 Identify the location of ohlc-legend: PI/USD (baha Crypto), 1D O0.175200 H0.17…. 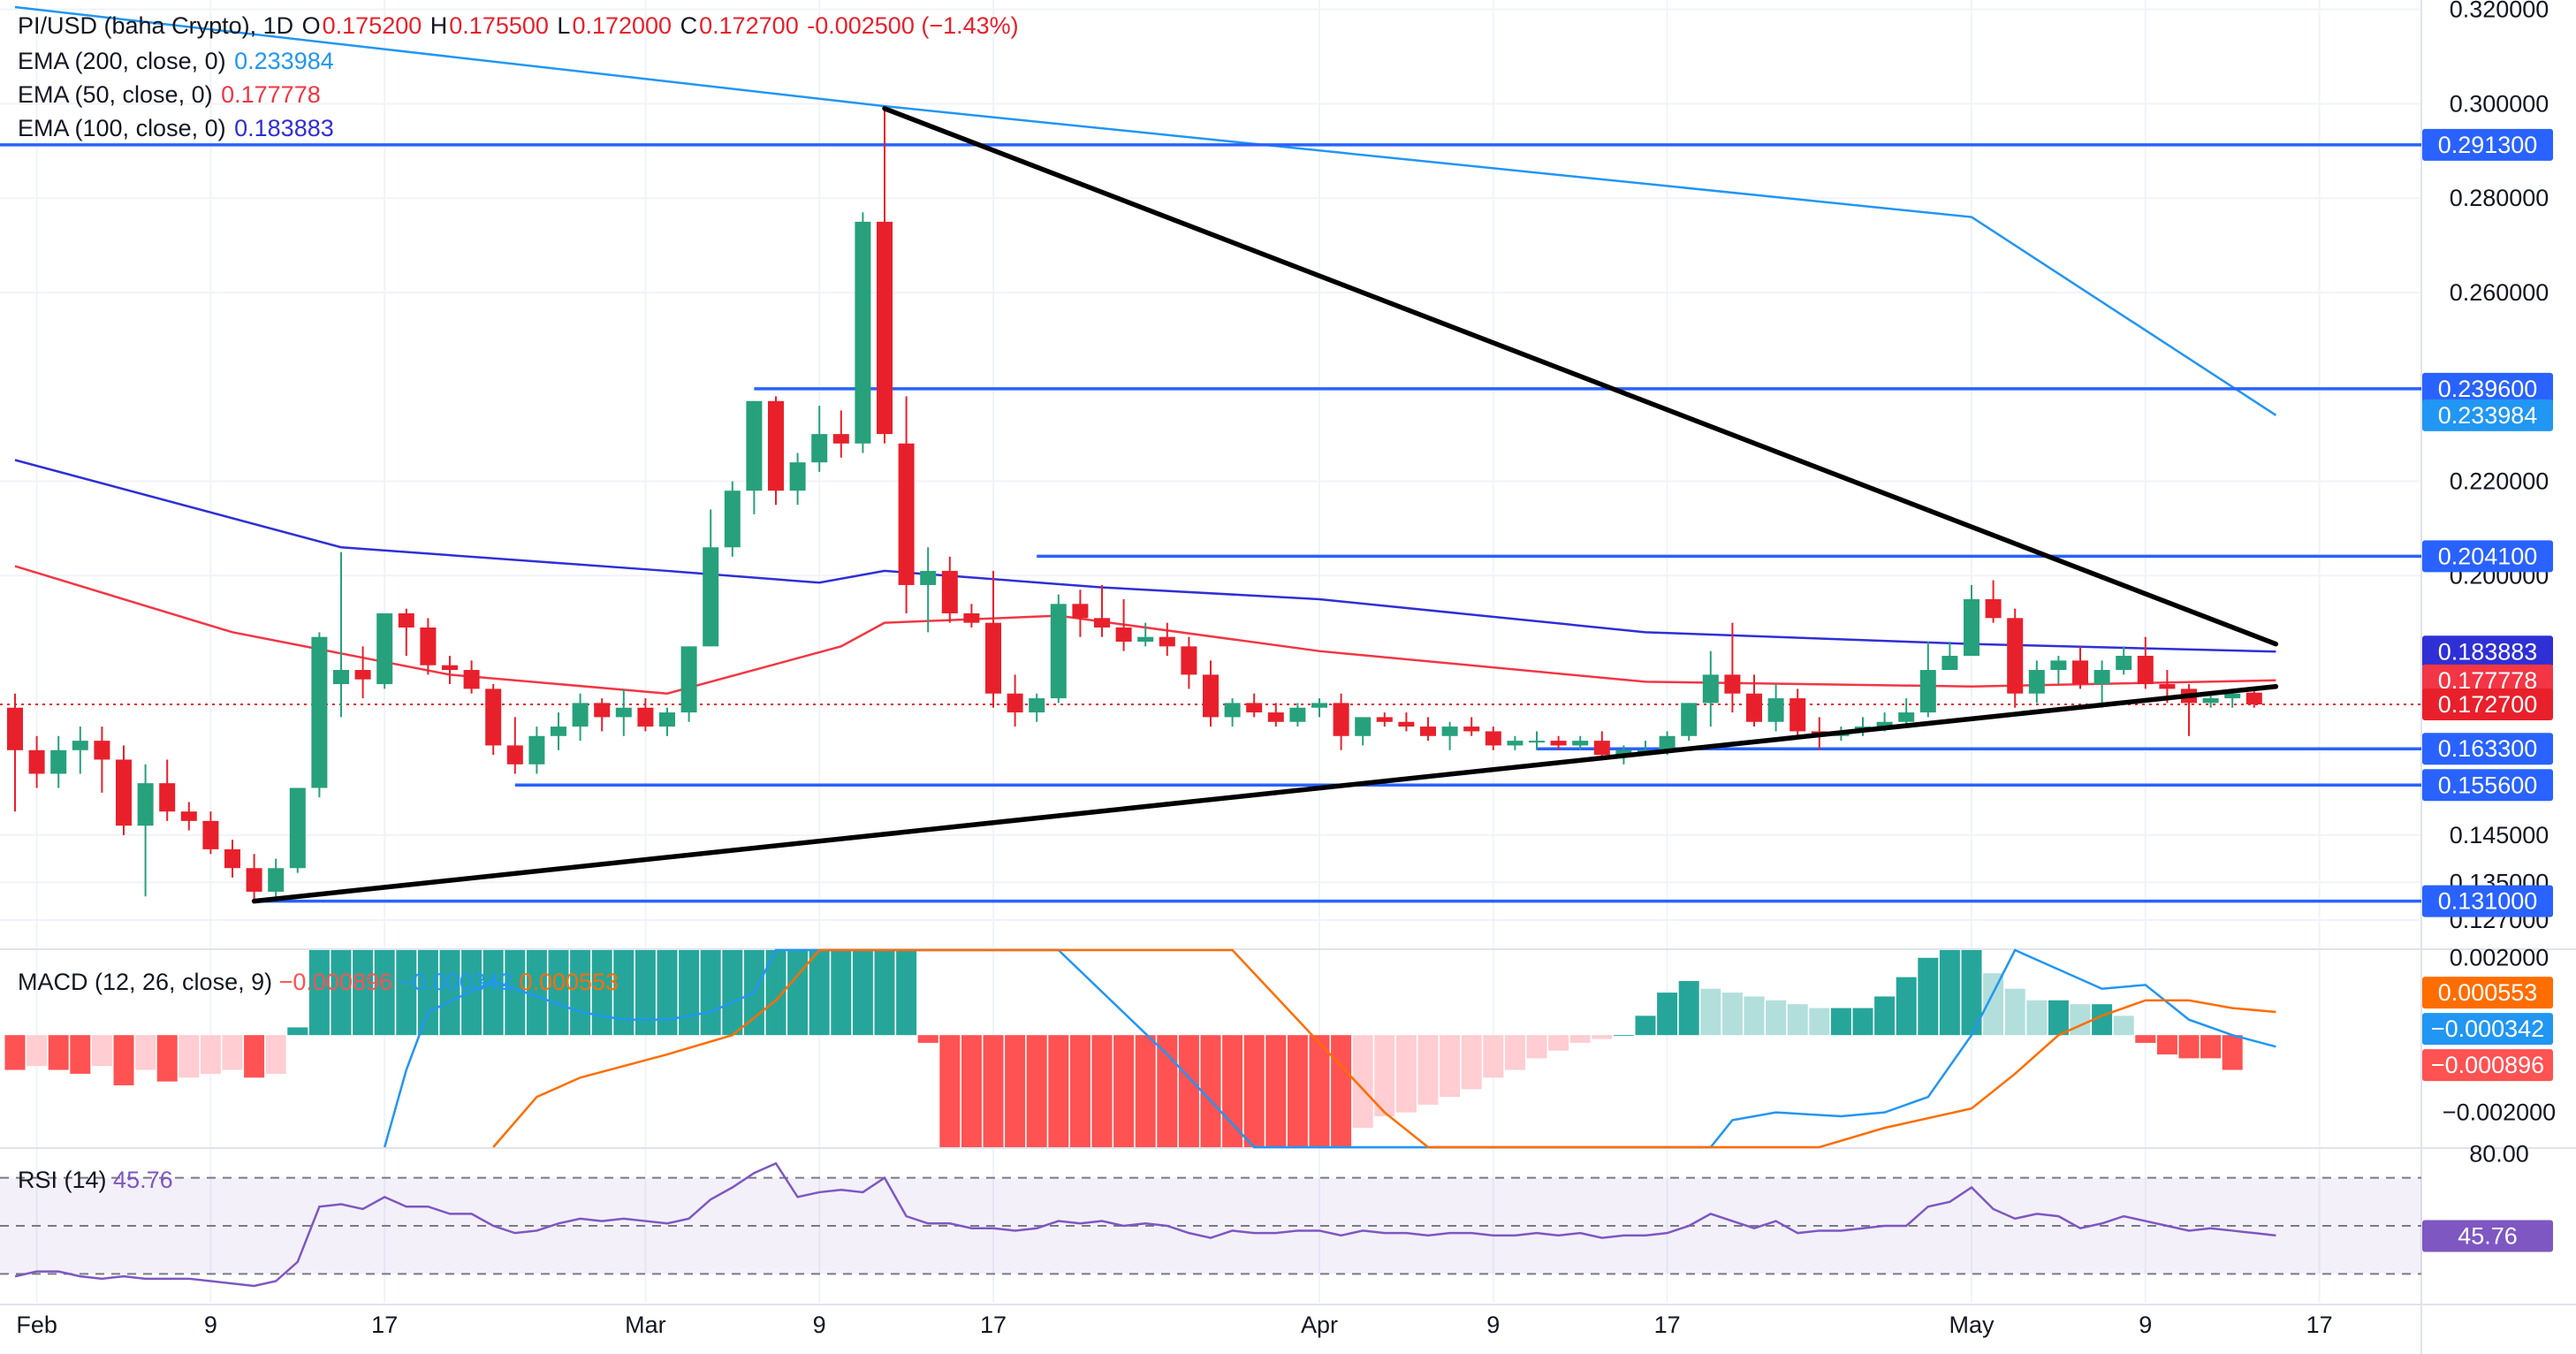
(519, 26).